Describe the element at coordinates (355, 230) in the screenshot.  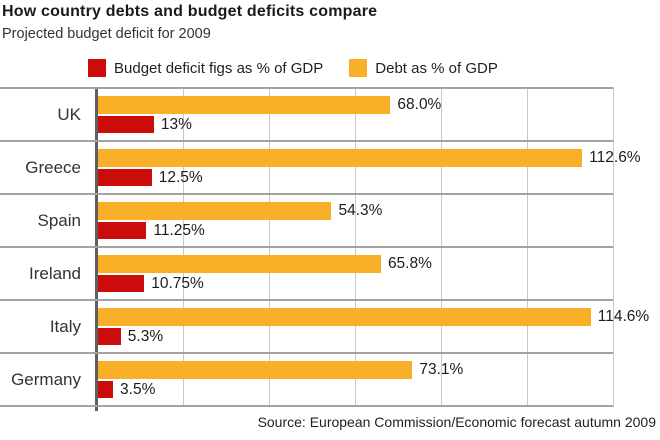
I see `deficit-bar-line: 11.25%` at that location.